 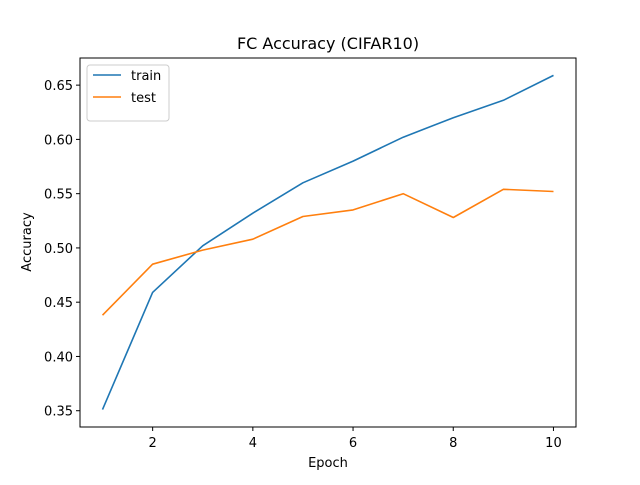 What do you see at coordinates (27, 242) in the screenshot?
I see `y-axis-label: Accuracy` at bounding box center [27, 242].